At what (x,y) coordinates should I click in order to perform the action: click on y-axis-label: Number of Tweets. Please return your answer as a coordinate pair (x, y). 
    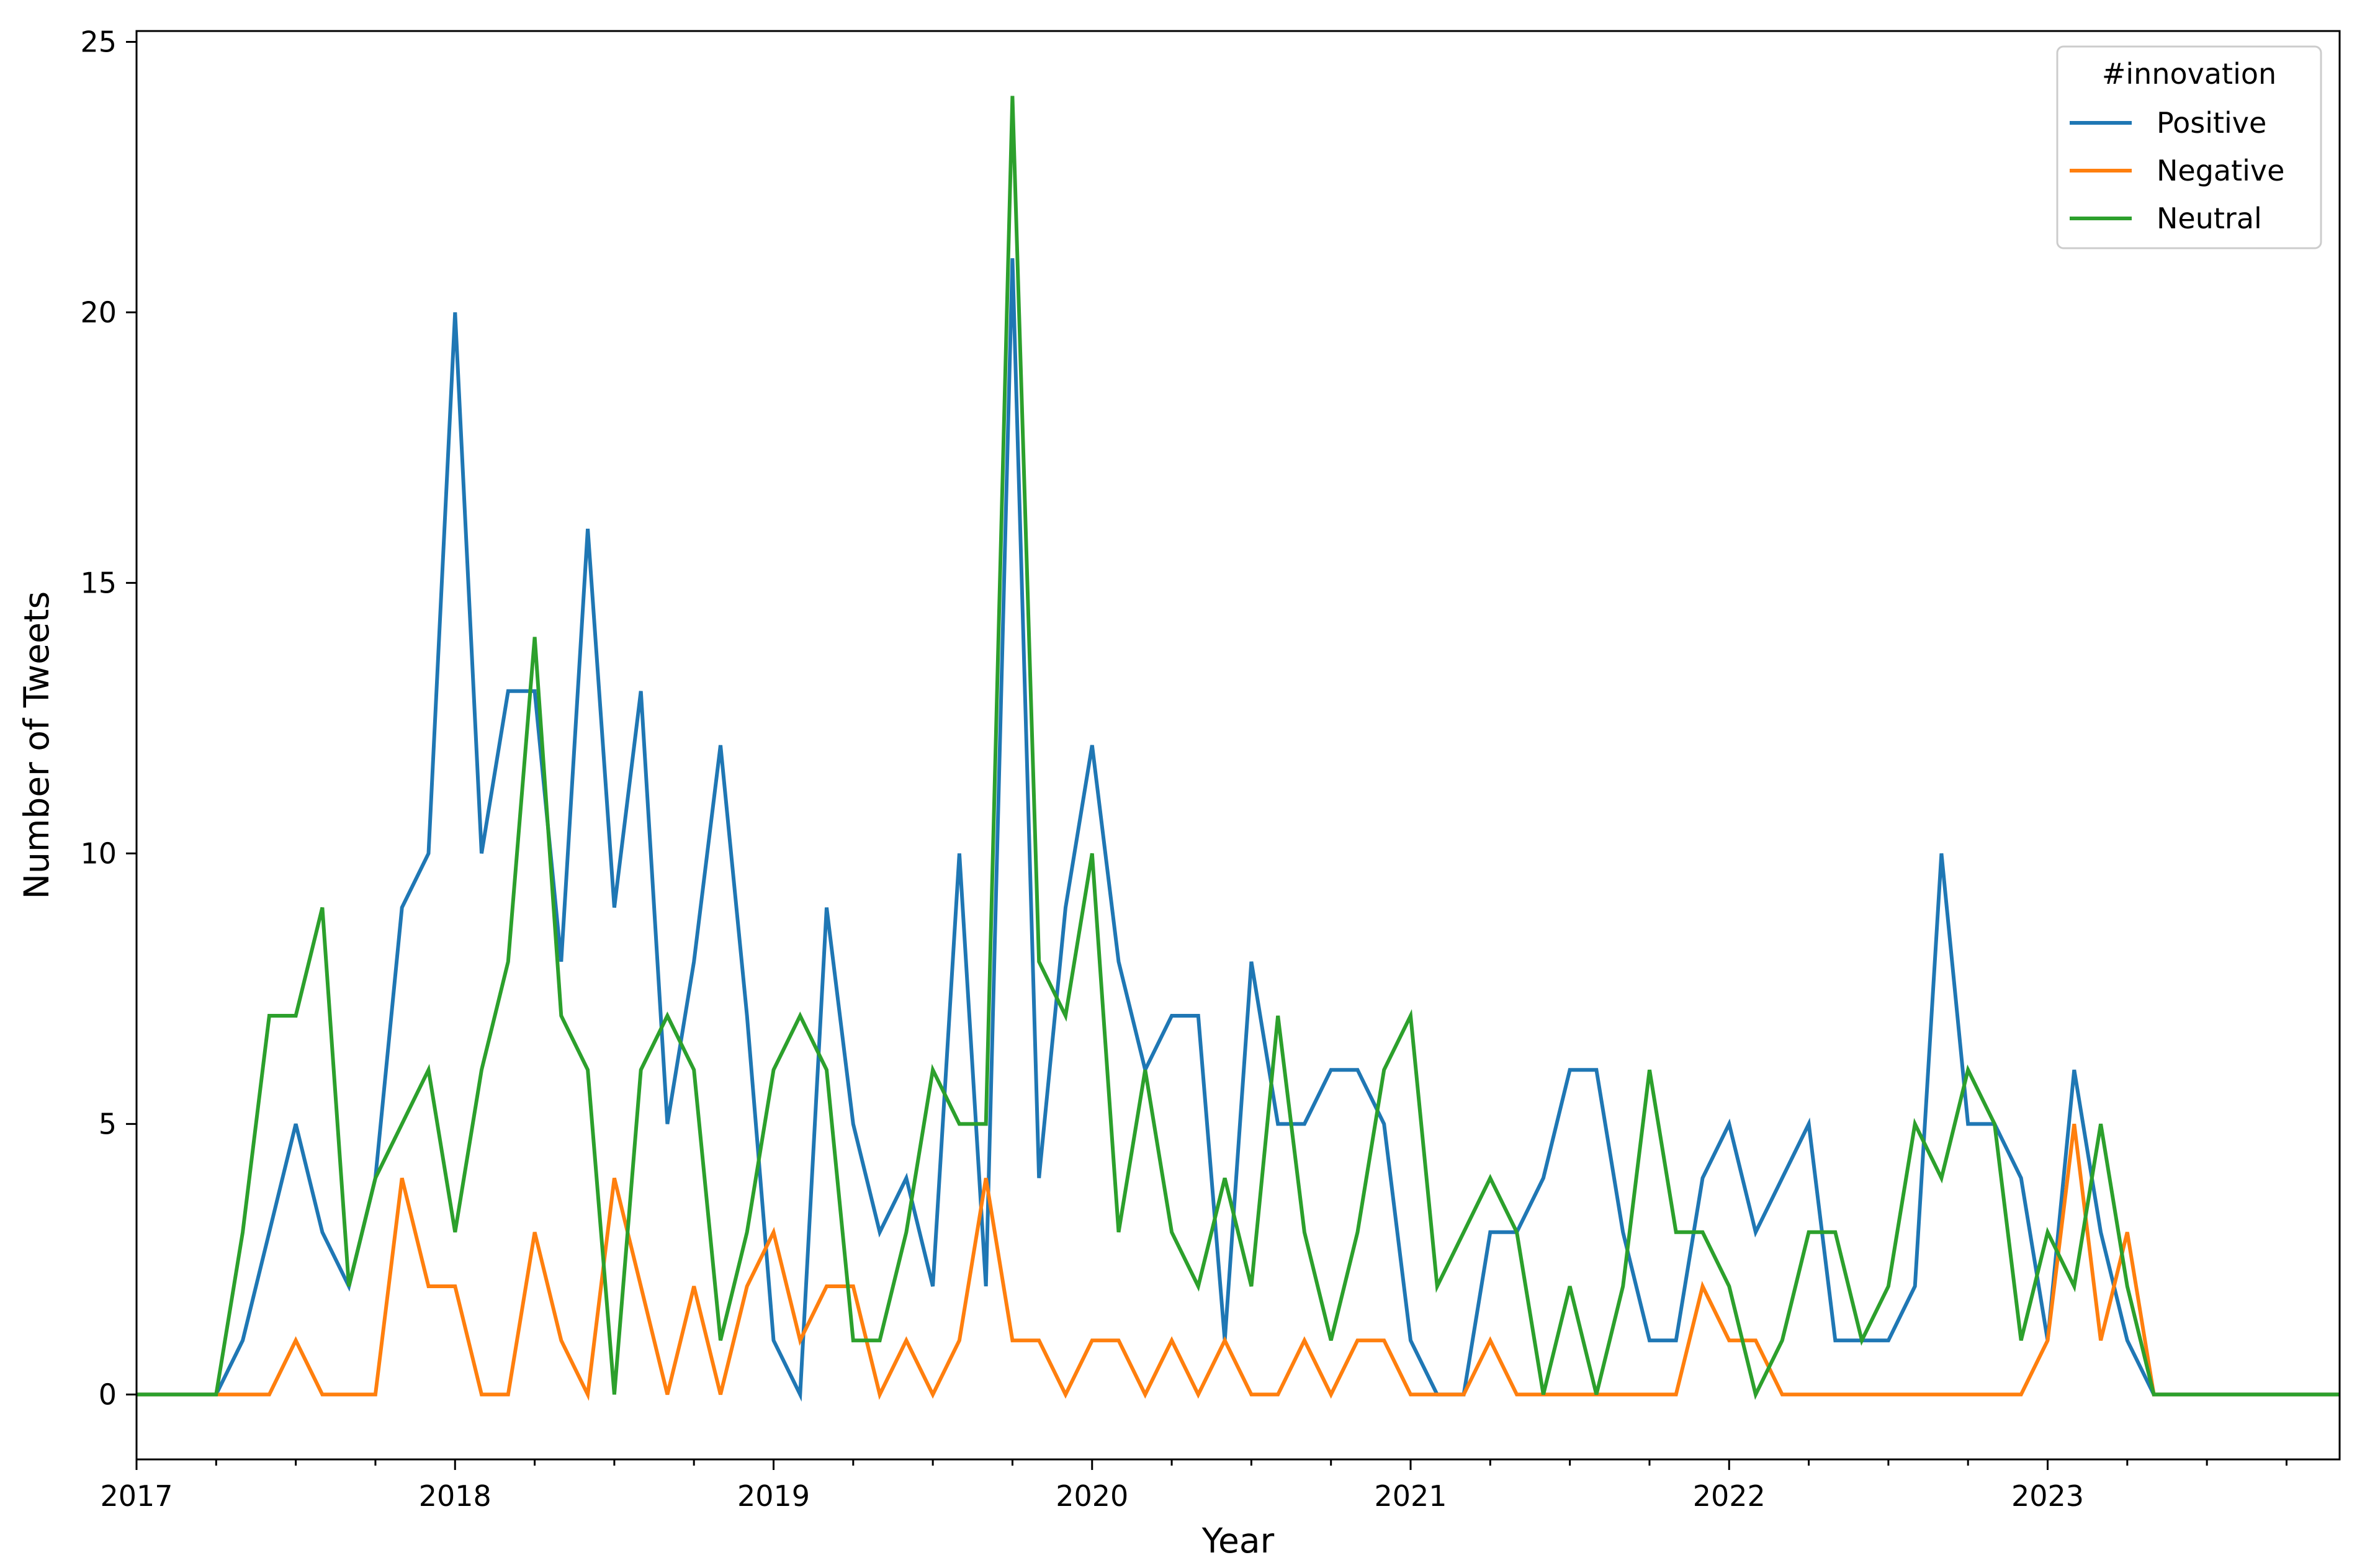
    Looking at the image, I should click on (36, 745).